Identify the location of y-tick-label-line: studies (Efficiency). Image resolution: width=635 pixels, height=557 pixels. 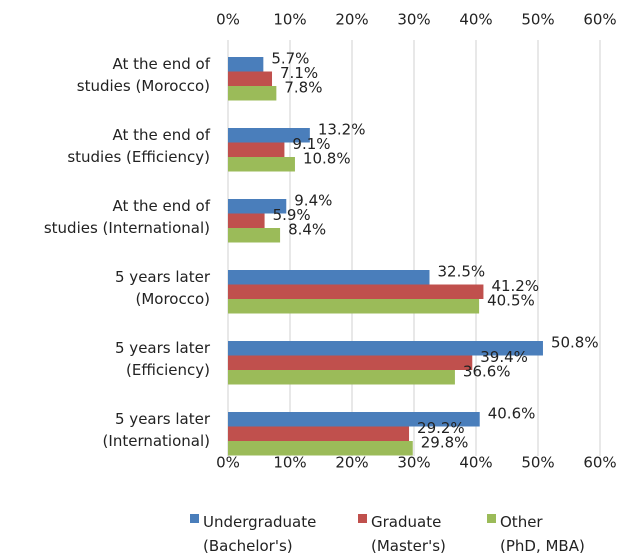
(138, 157).